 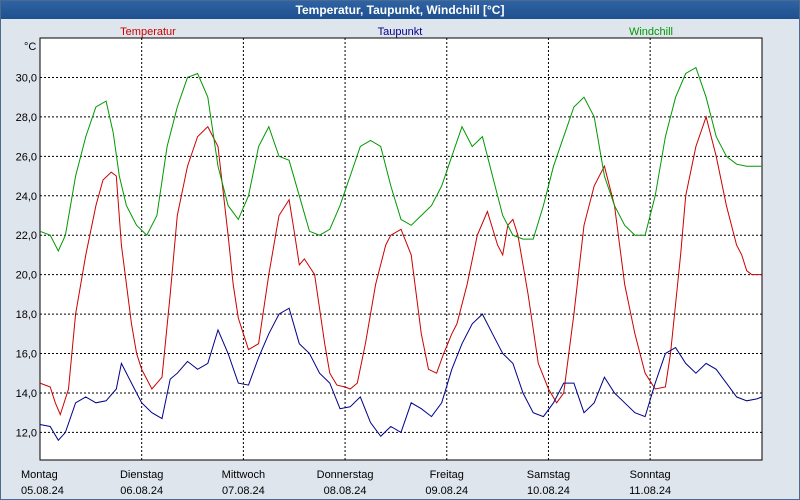 What do you see at coordinates (400, 10) in the screenshot?
I see `chart-title: Temperatur, Taupunkt, Windchill [°C]` at bounding box center [400, 10].